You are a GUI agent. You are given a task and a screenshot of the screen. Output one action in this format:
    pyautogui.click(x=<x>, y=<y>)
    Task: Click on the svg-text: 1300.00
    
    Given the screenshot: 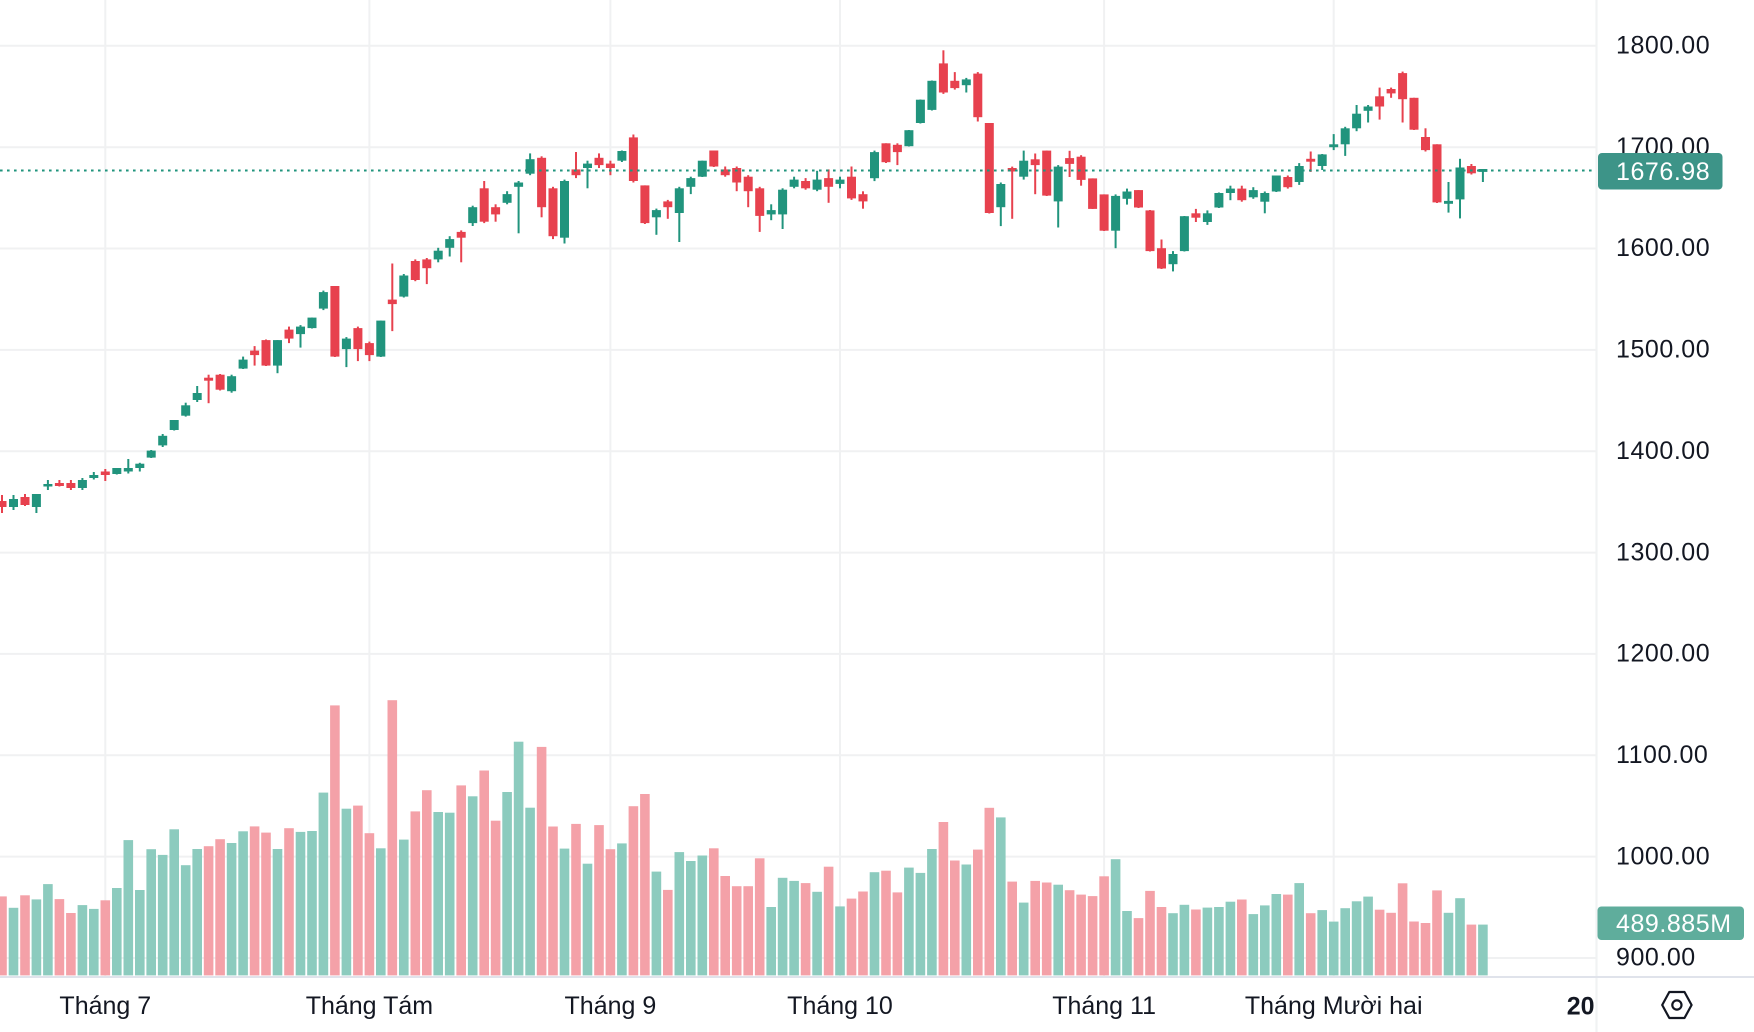 What is the action you would take?
    pyautogui.click(x=1663, y=552)
    